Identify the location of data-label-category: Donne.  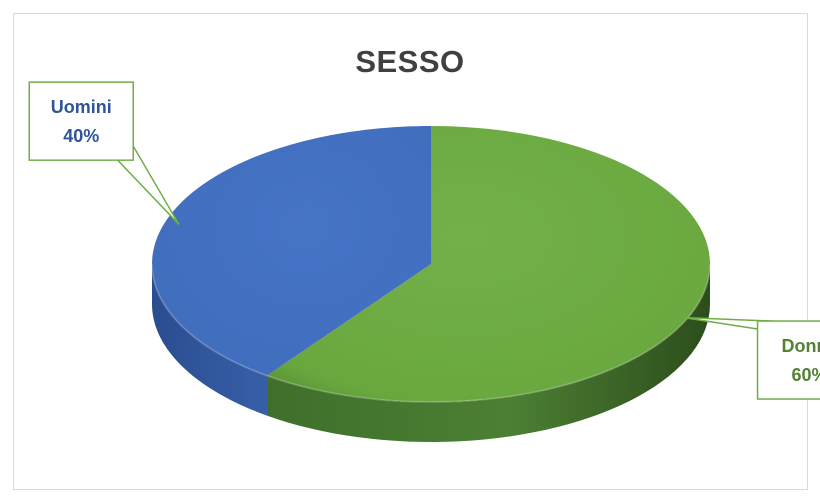
(801, 346).